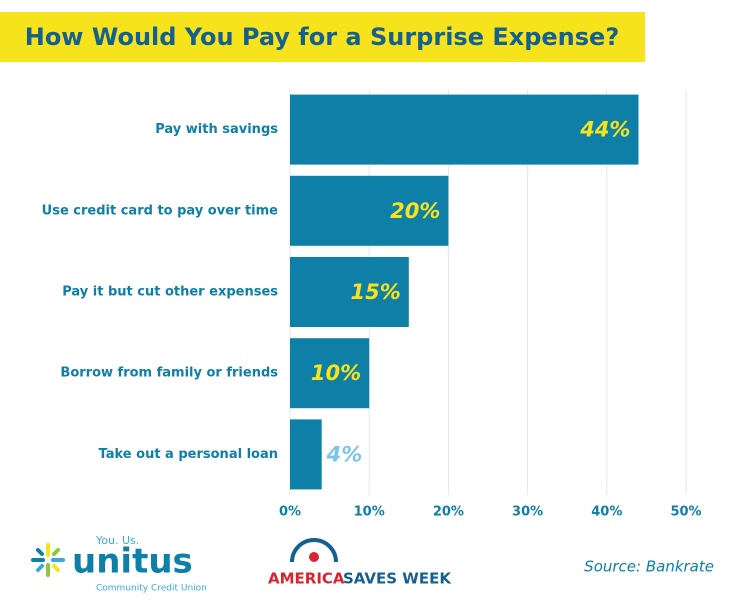 This screenshot has width=730, height=612. I want to click on logo-text-1: AMERICA, so click(306, 579).